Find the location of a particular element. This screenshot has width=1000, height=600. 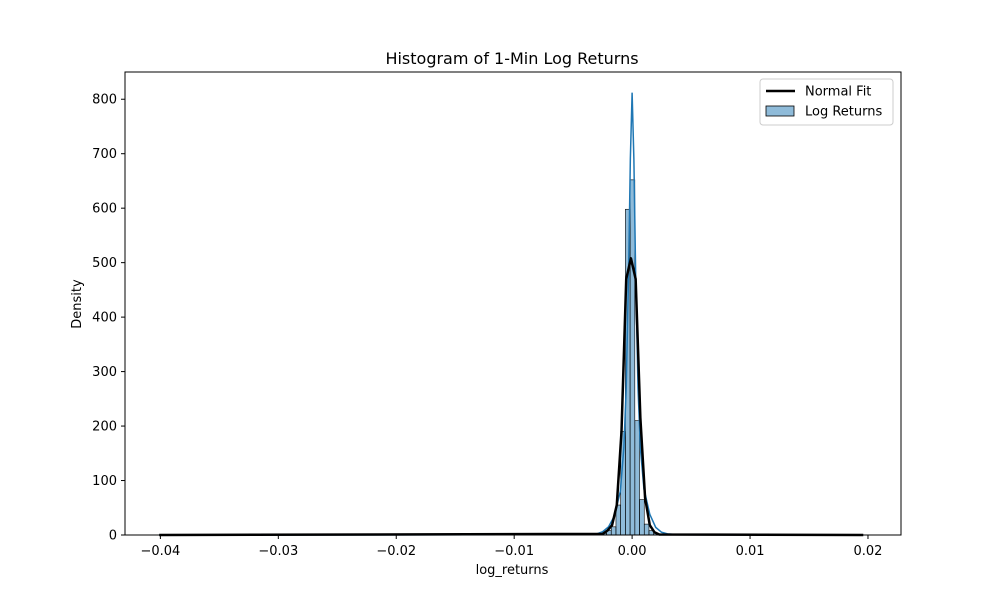

y-axis-label: Density is located at coordinates (77, 304).